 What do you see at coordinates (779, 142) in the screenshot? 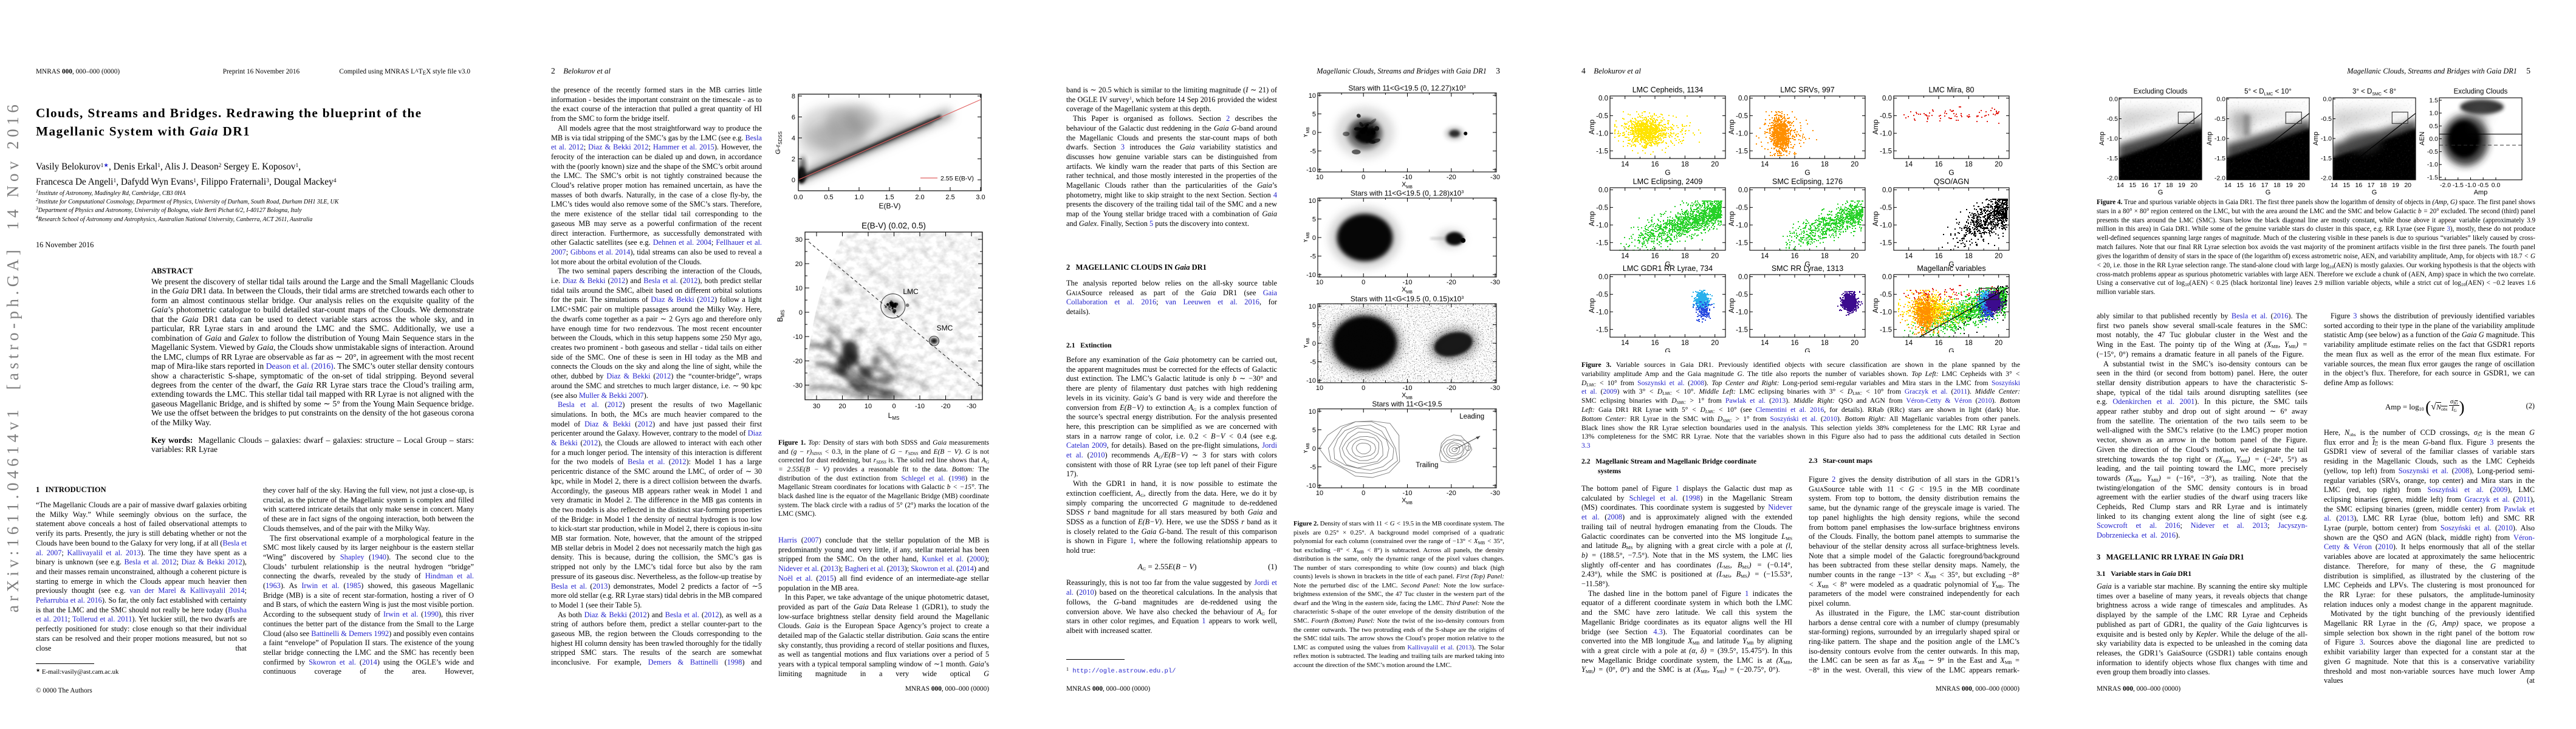
I see `svg-text: G-rSDSS` at bounding box center [779, 142].